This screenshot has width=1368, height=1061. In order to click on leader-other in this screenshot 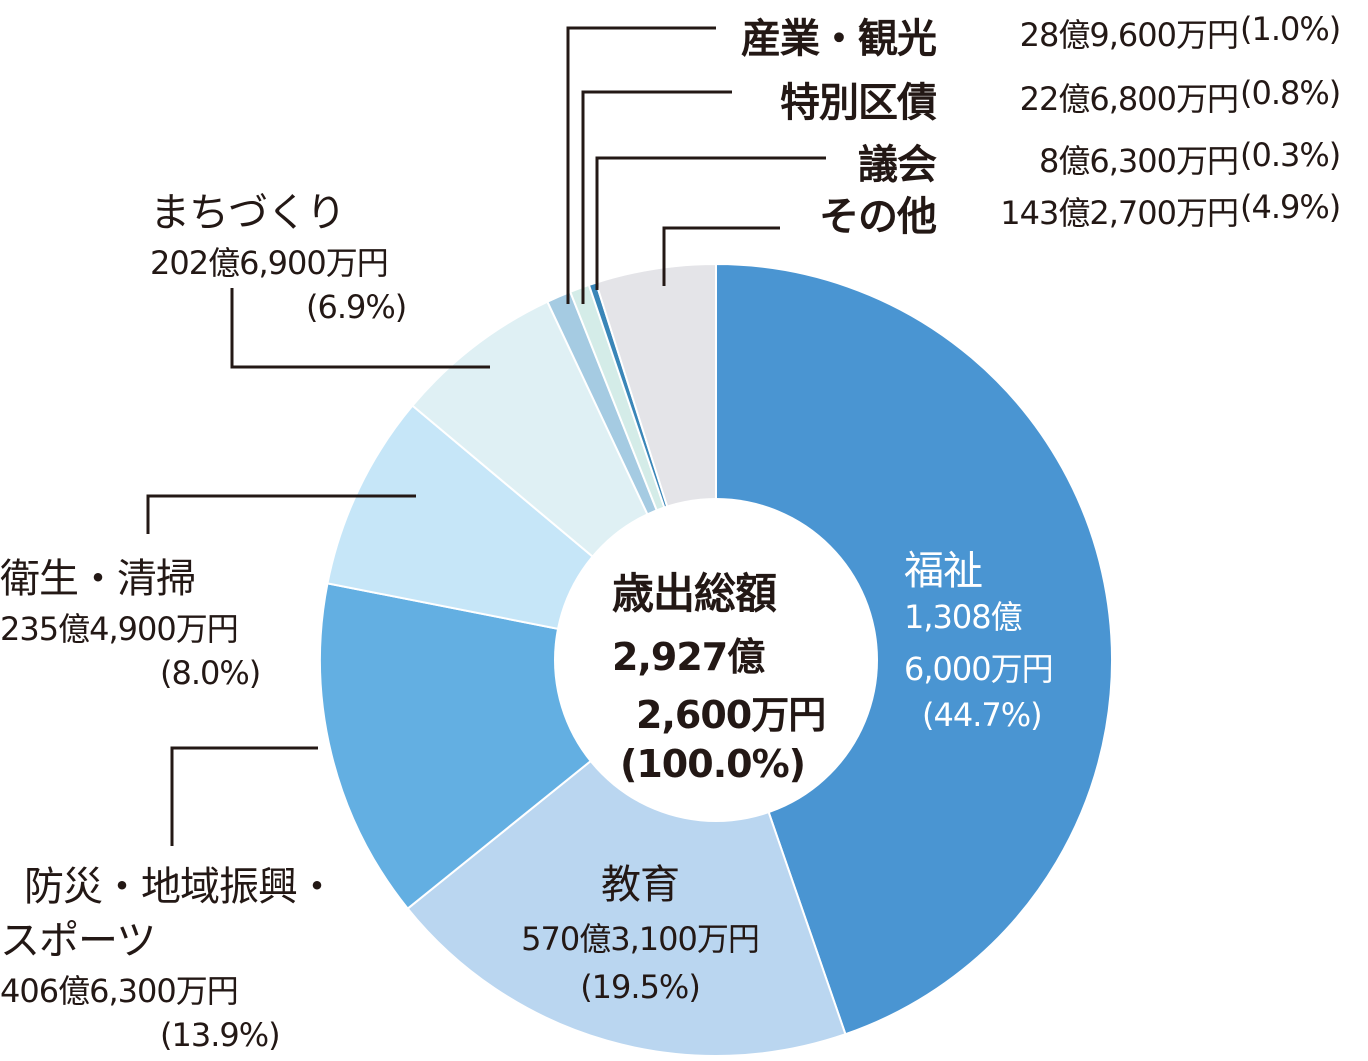, I will do `click(721, 256)`.